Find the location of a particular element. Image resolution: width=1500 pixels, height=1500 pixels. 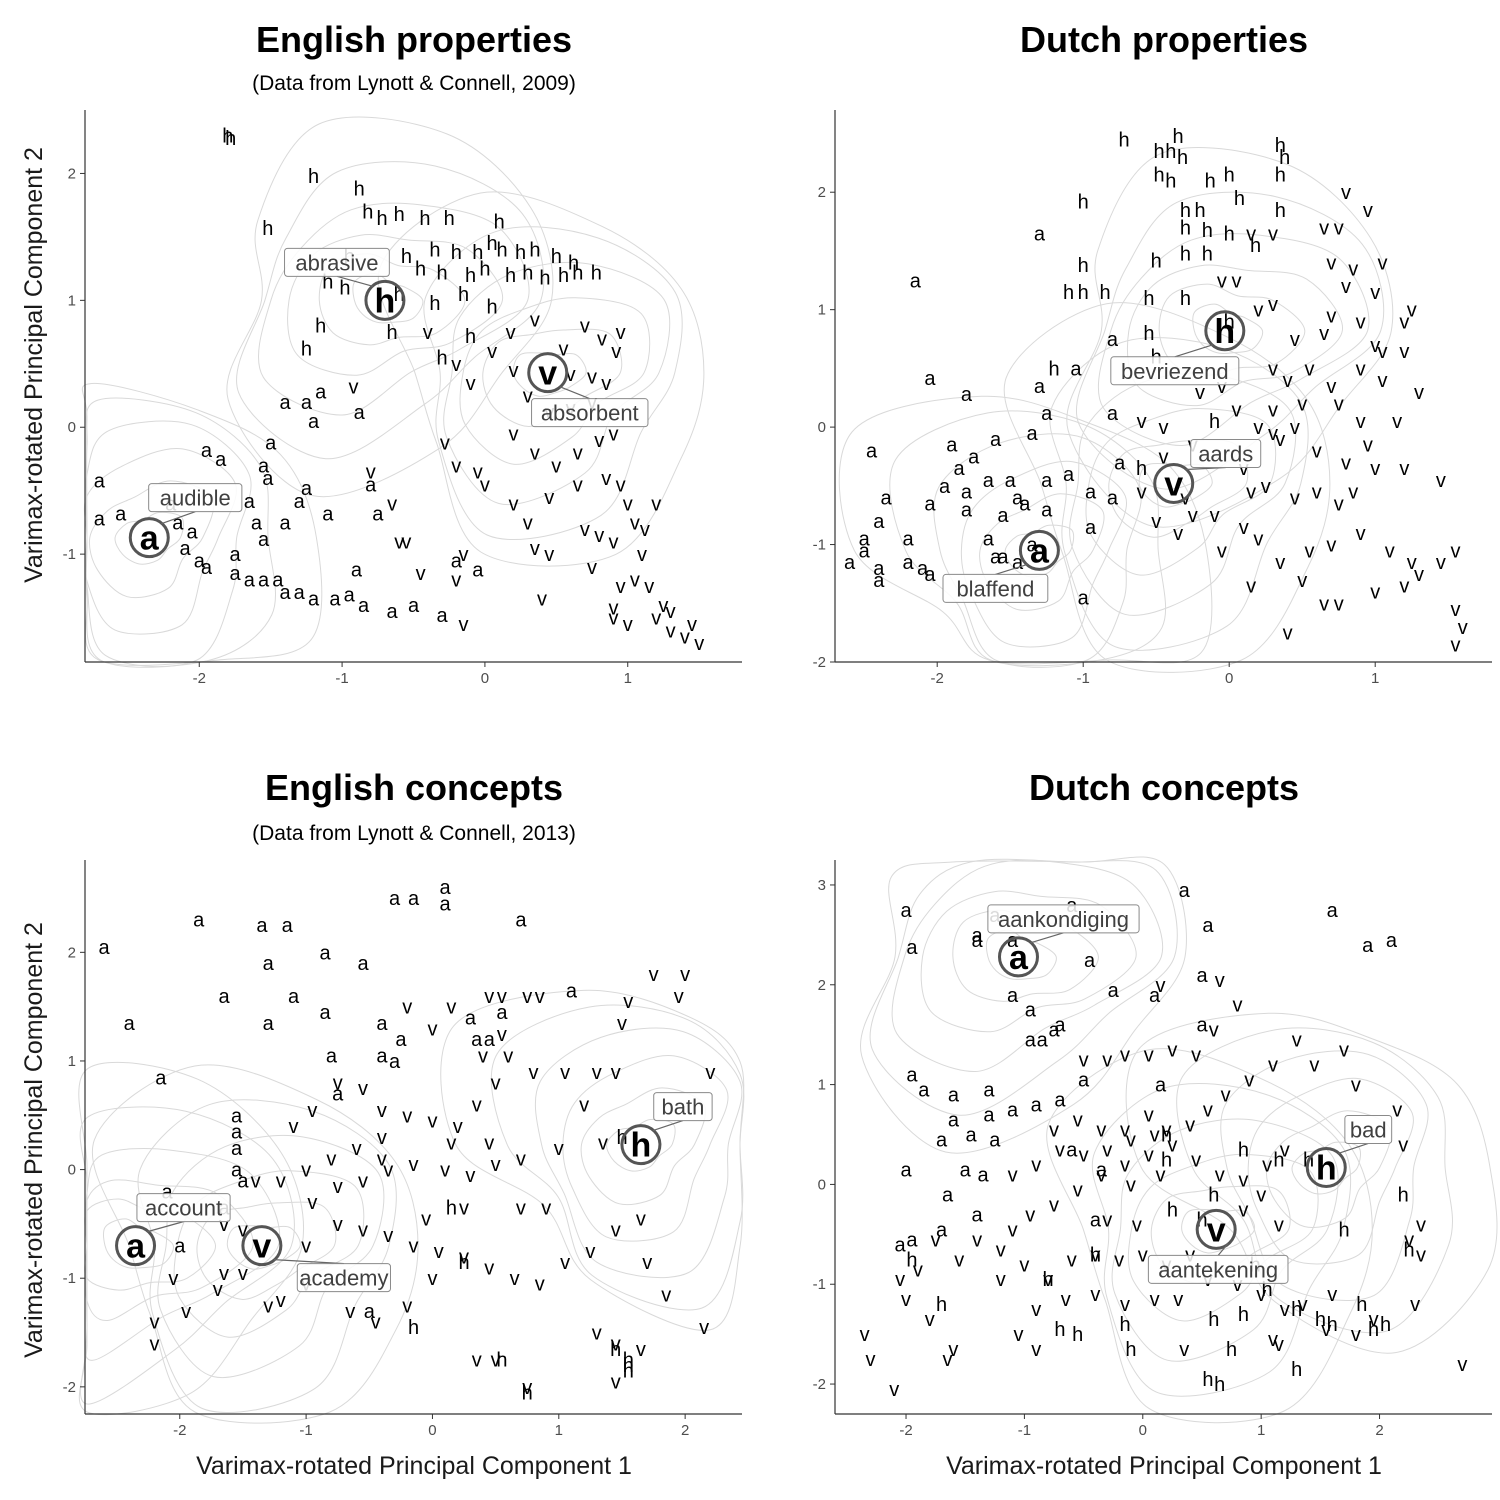

y-tick-label: -2 is located at coordinates (819, 1384).